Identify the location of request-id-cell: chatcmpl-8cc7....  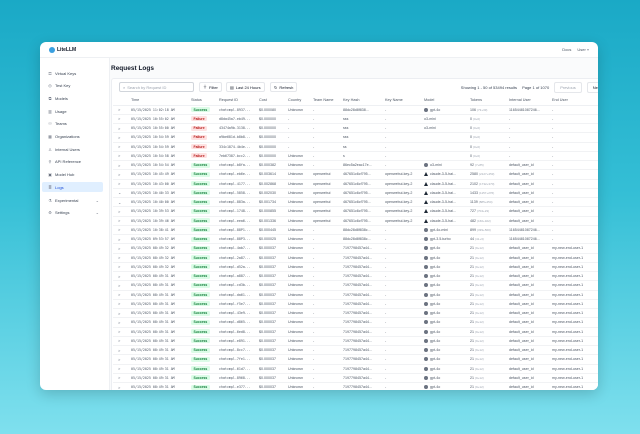
(239, 350).